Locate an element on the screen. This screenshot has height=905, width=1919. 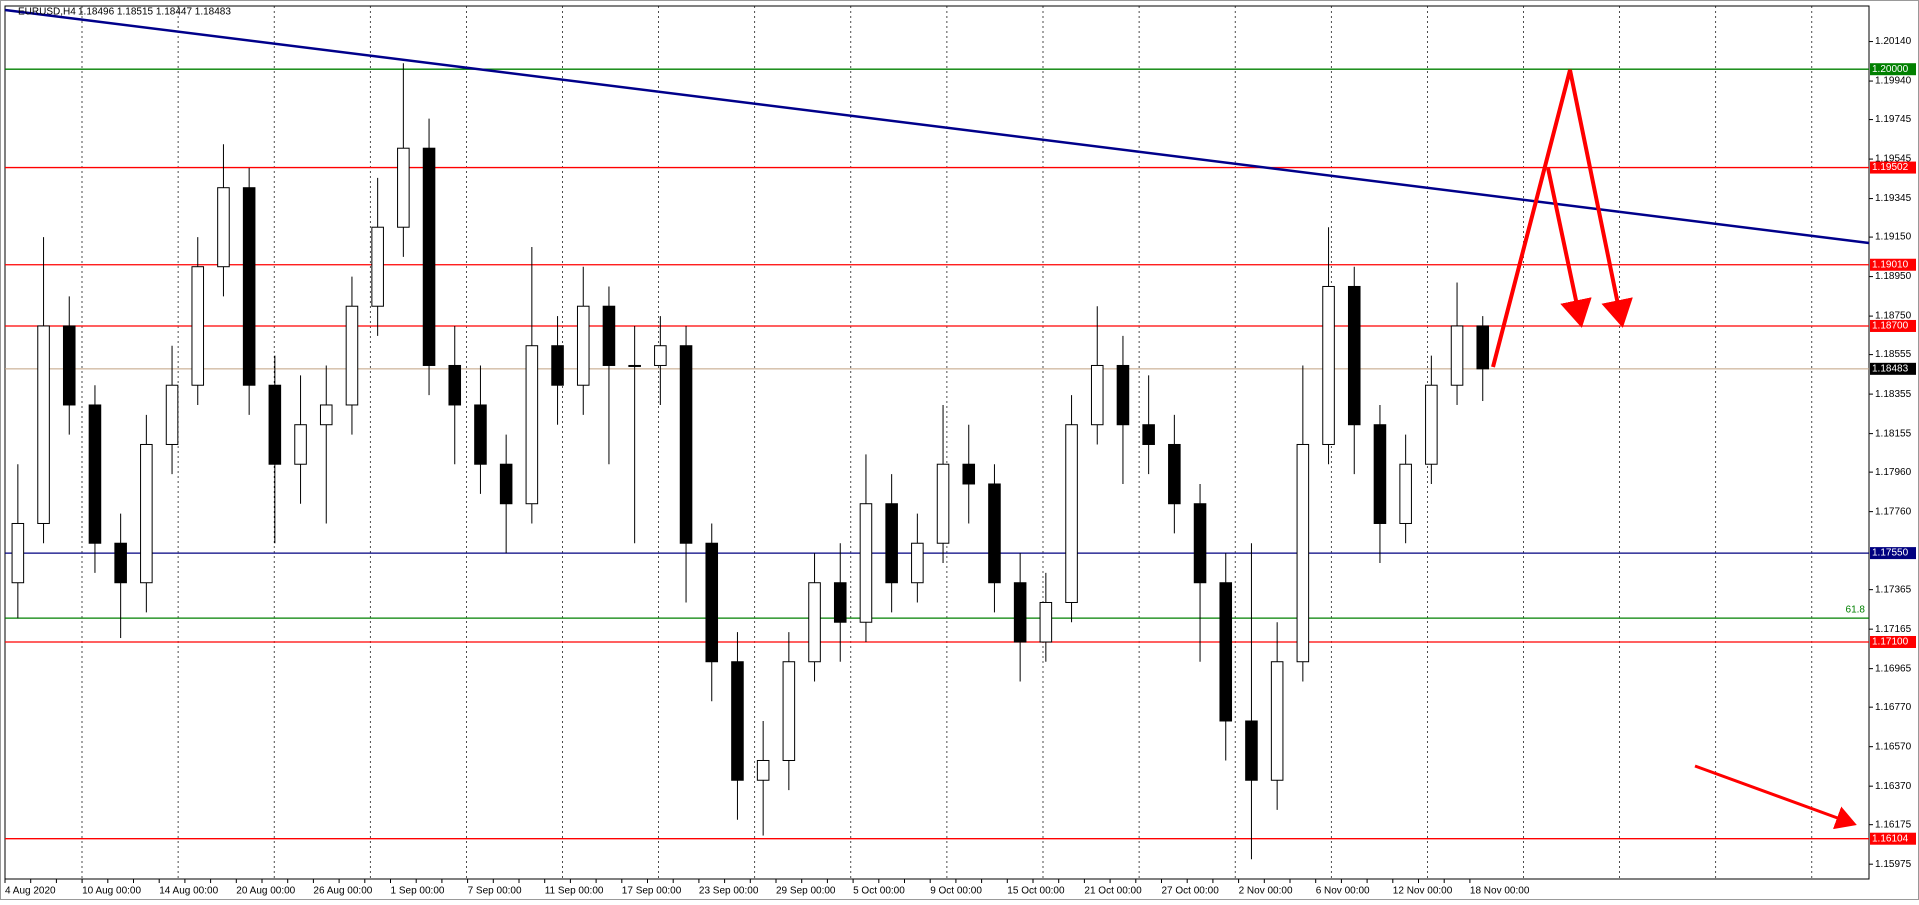
y-tick-label: 1.16370 is located at coordinates (1893, 786).